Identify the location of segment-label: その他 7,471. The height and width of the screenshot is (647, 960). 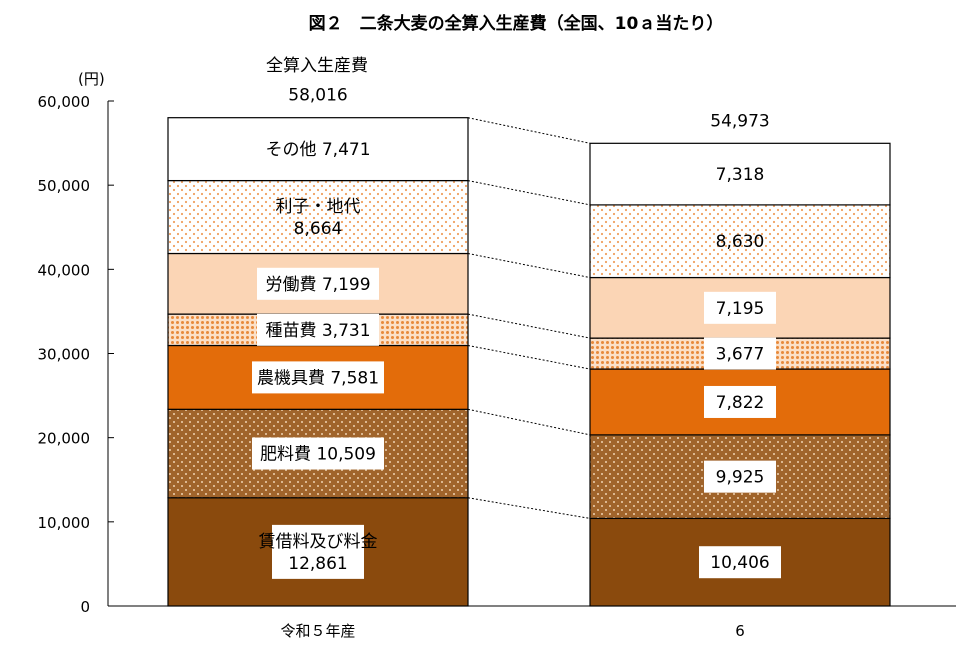
(317, 150).